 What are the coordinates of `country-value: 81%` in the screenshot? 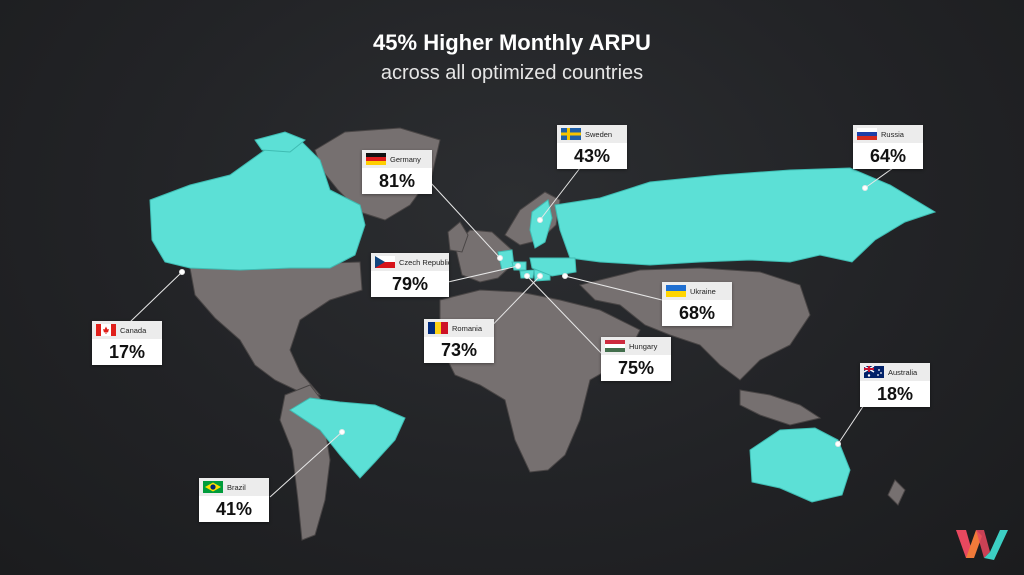 It's located at (397, 181).